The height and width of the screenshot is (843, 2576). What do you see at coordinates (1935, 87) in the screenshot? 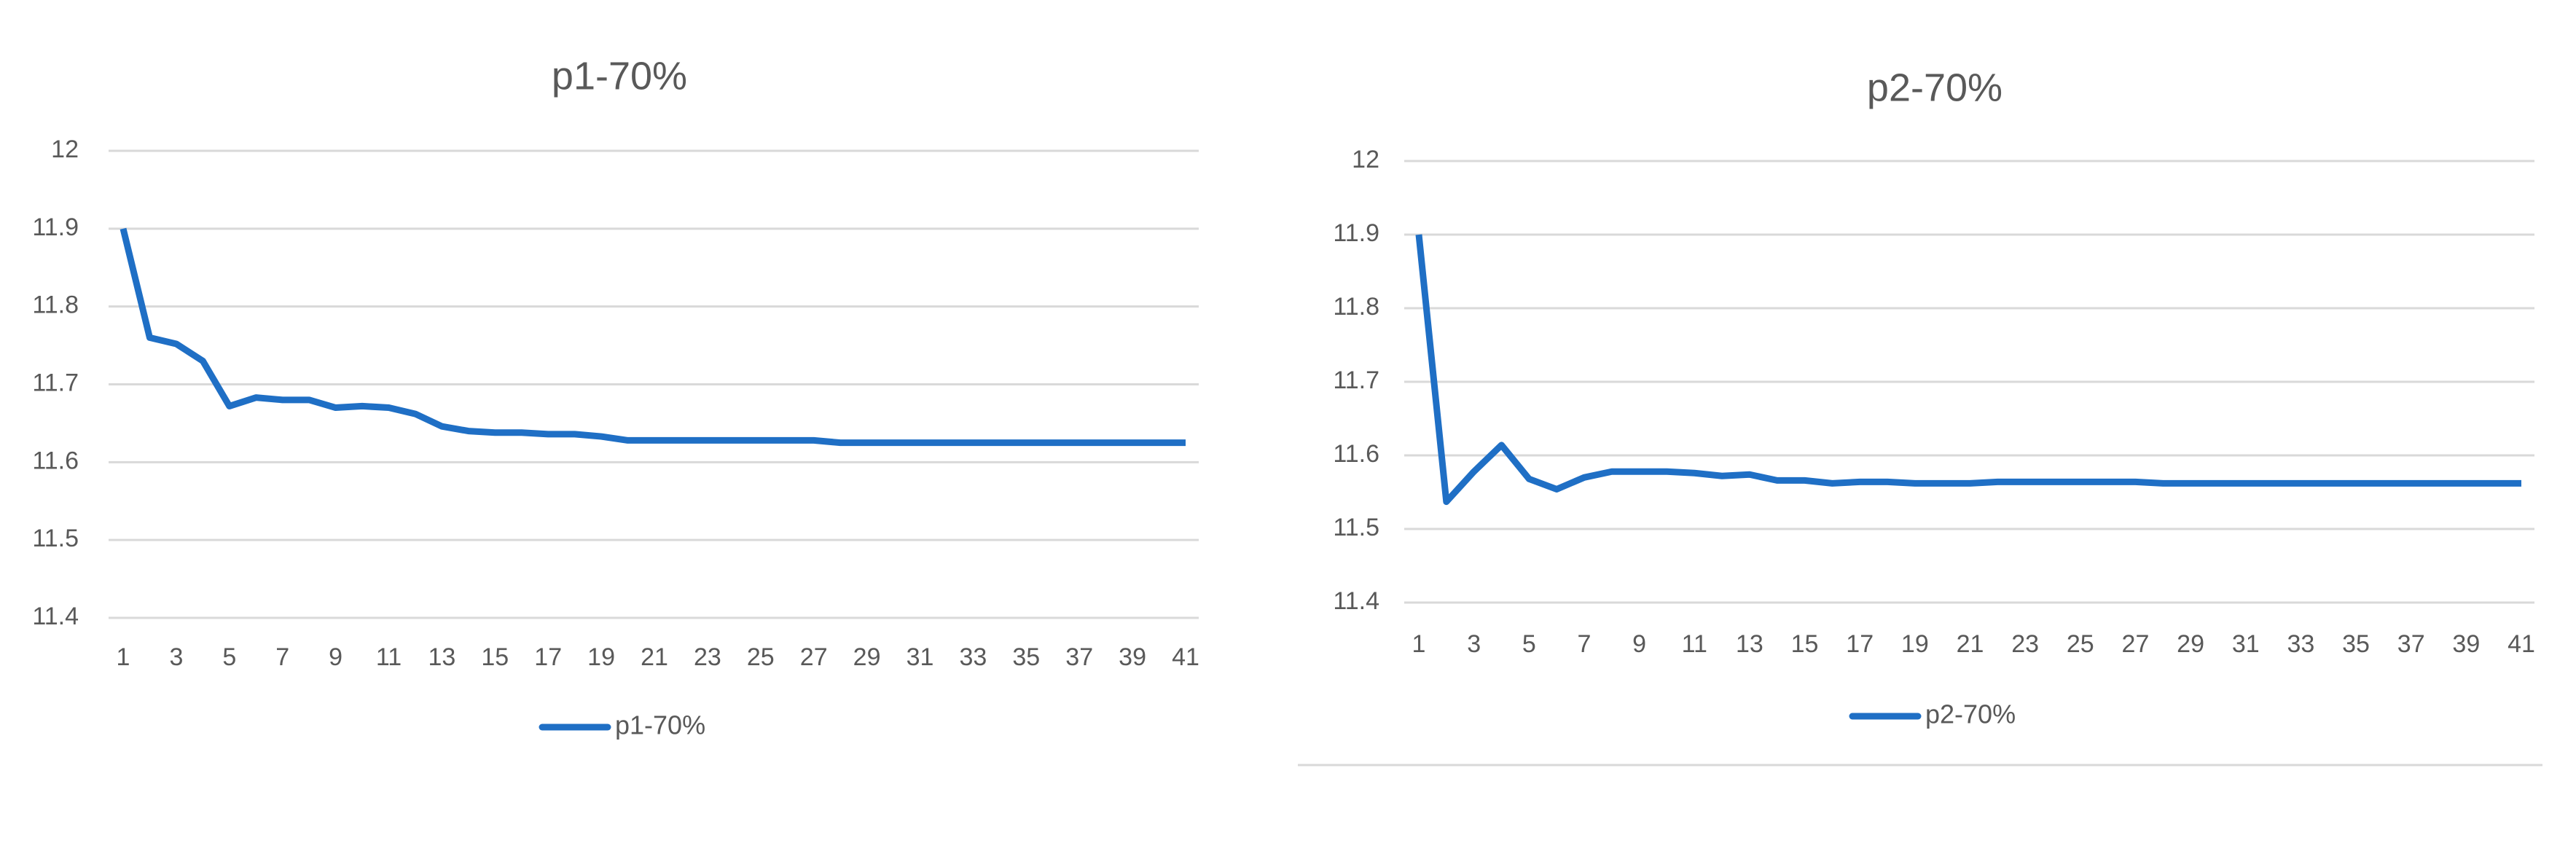
I see `chart-title: p2-70%` at bounding box center [1935, 87].